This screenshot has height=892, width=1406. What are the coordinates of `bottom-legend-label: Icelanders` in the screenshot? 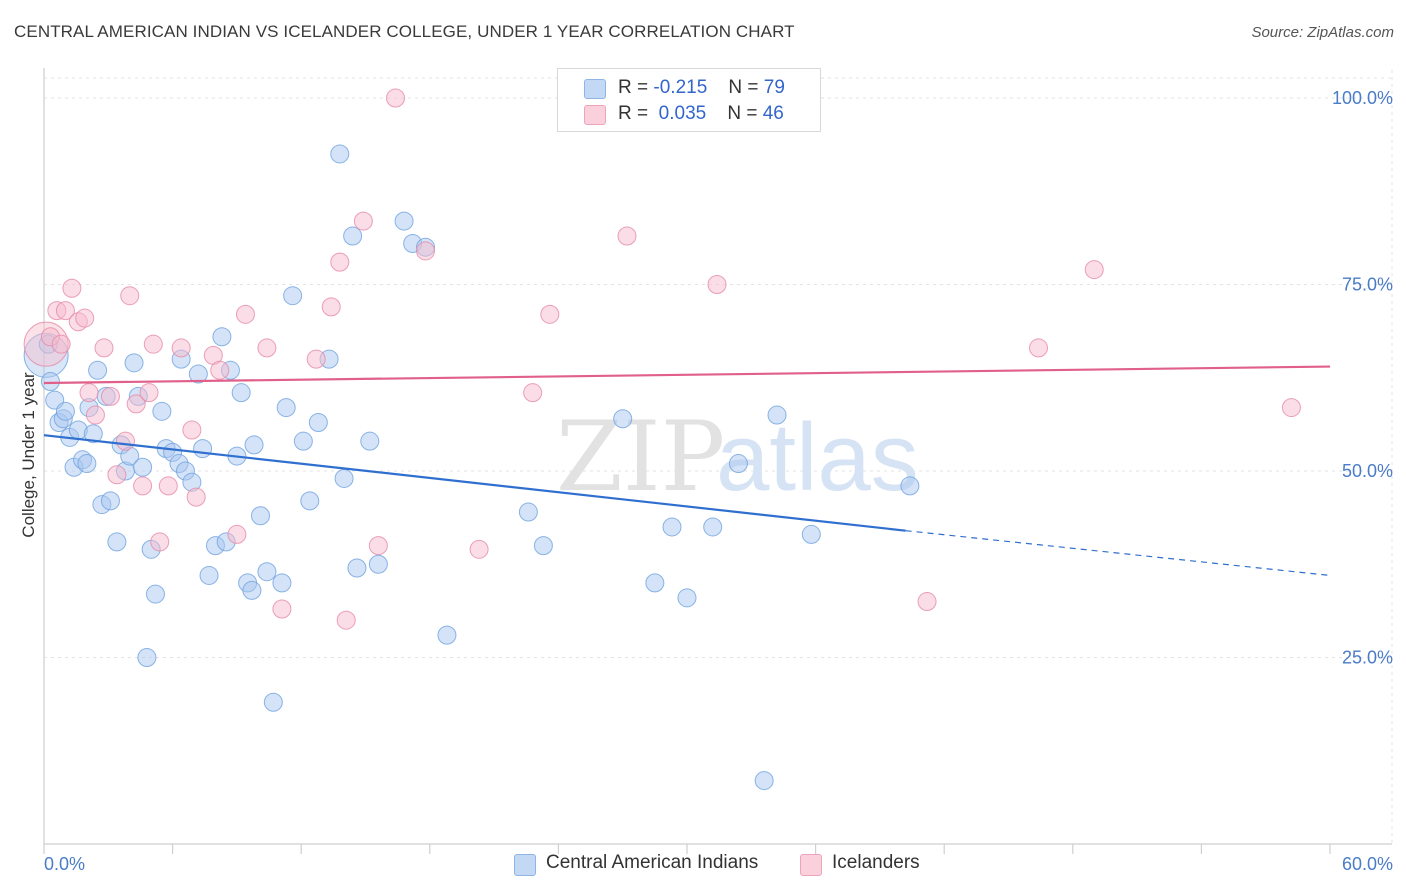 It's located at (876, 862).